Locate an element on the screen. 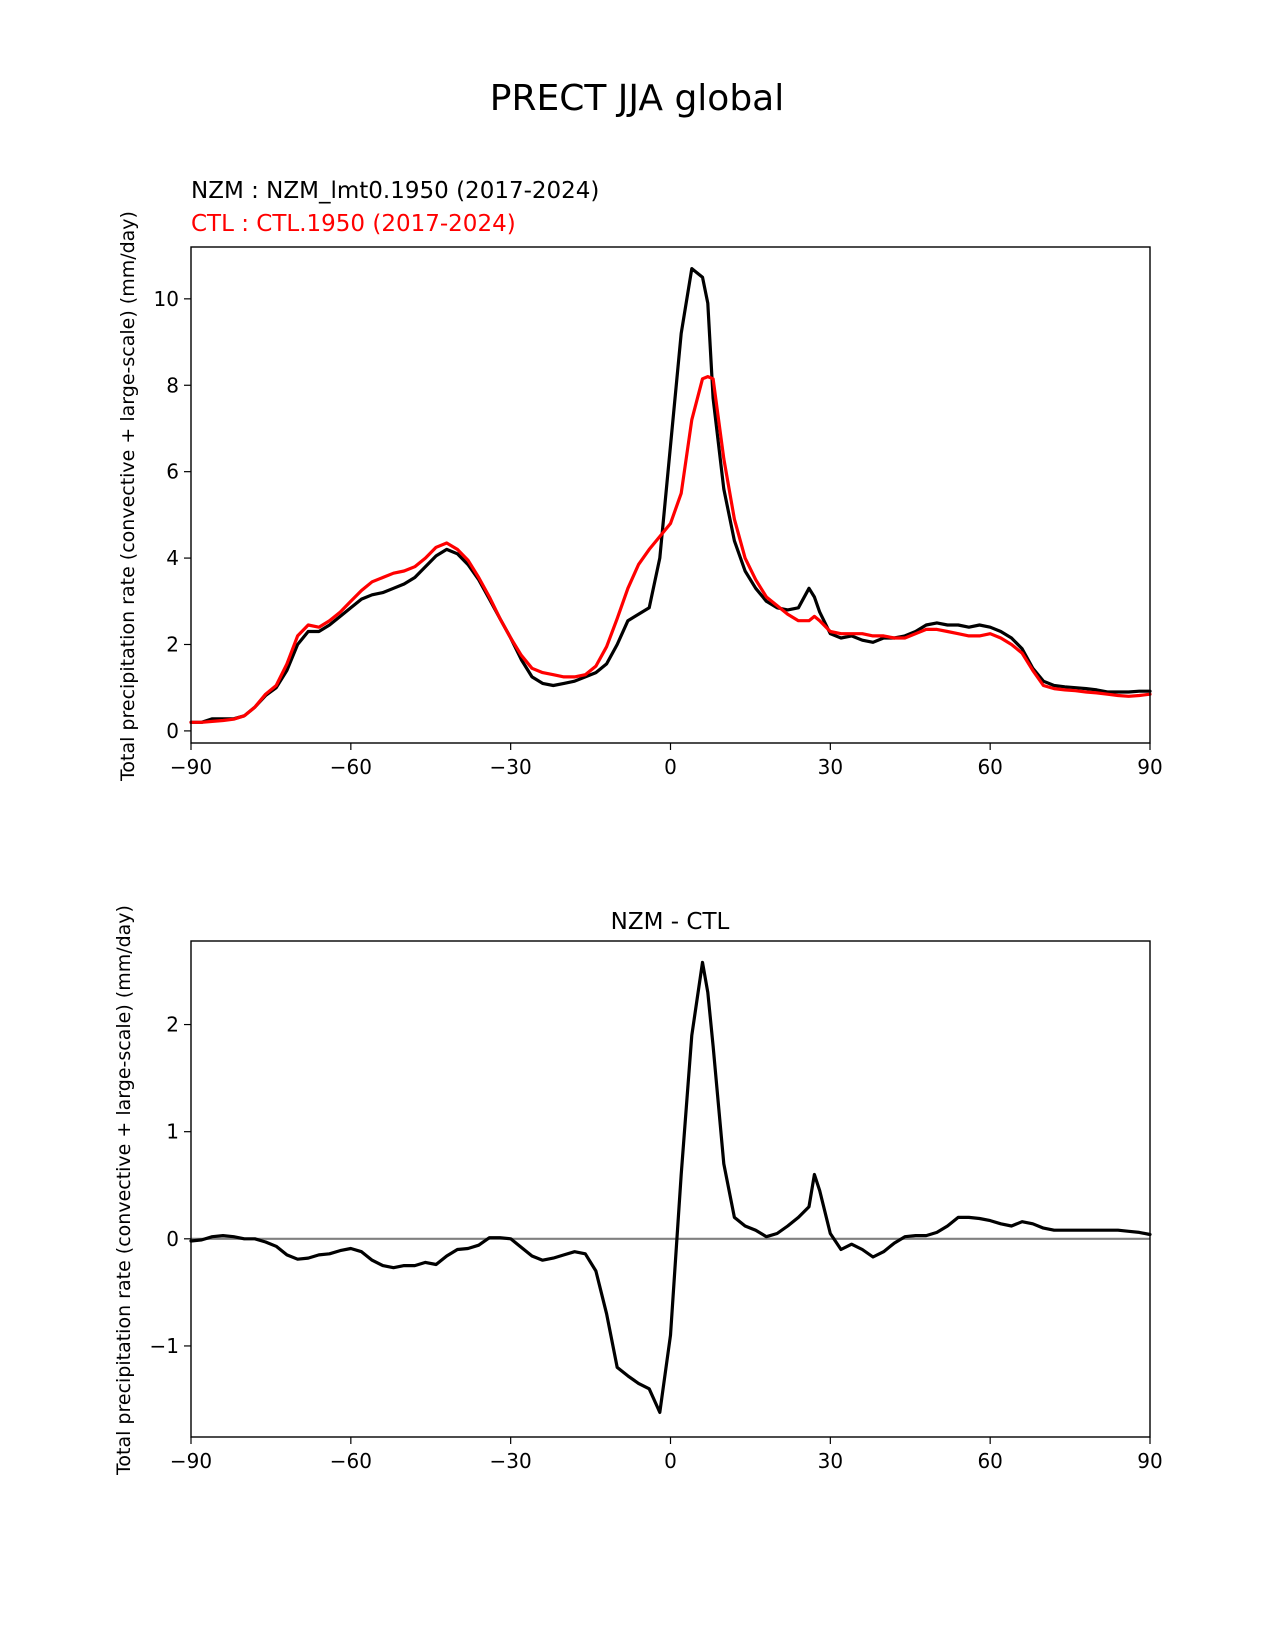 The height and width of the screenshot is (1650, 1275). panel-title: NZM - CTL is located at coordinates (670, 922).